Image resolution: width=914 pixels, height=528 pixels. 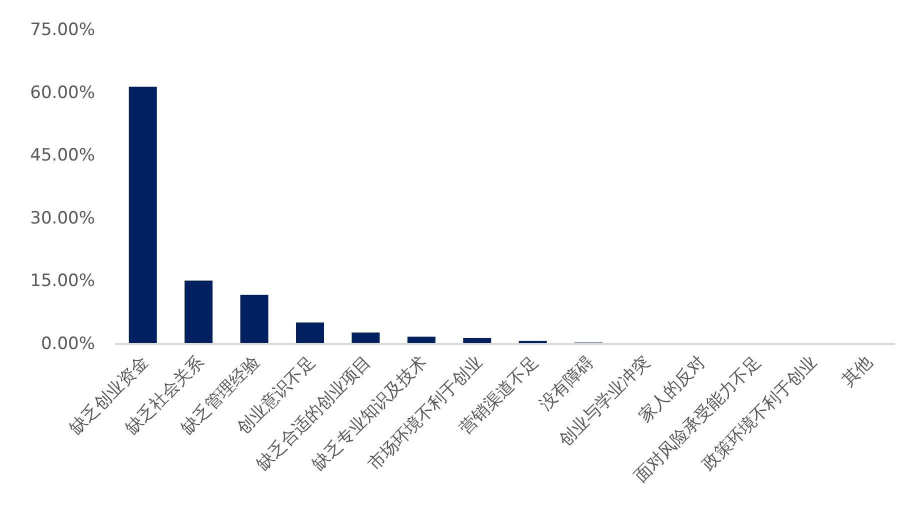 I want to click on y-tick-label: 30.00%, so click(x=62, y=218).